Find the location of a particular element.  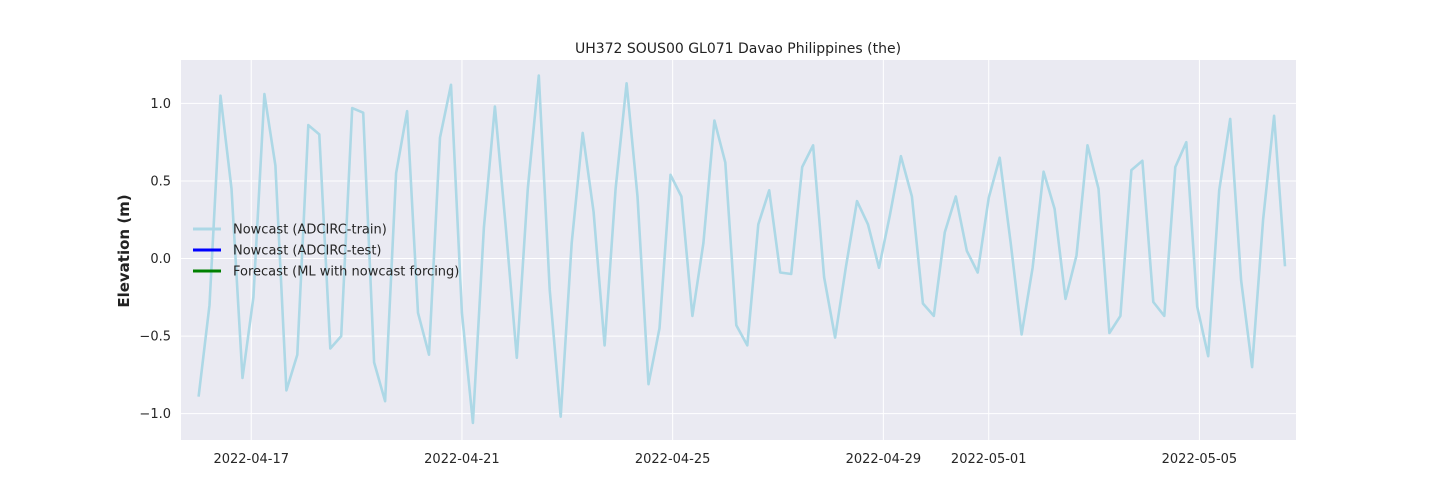

y-tick-label: 0.0 is located at coordinates (160, 259).